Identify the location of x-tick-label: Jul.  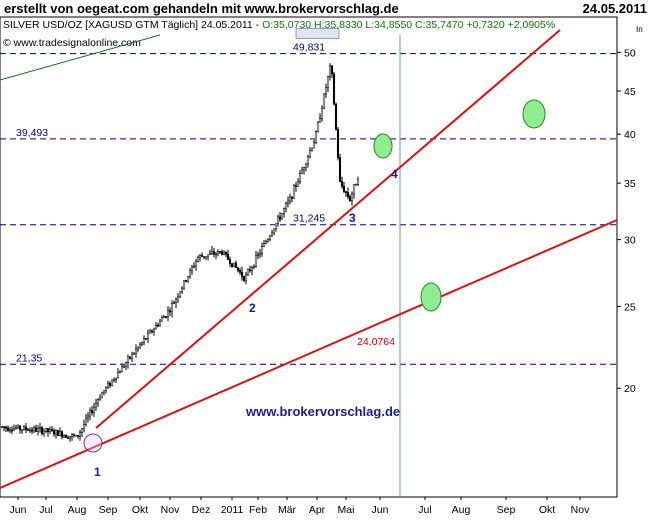
(45, 510).